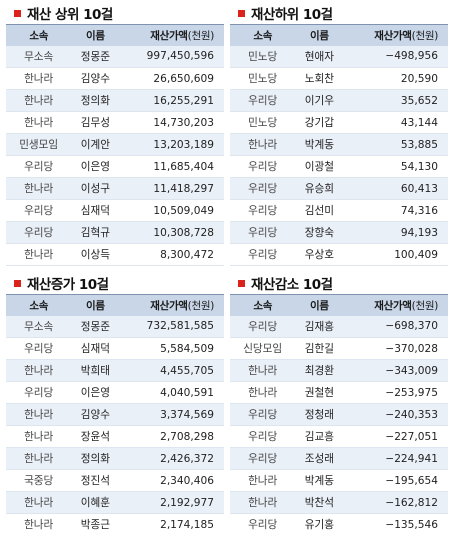  Describe the element at coordinates (115, 210) in the screenshot. I see `table-row: 우리당 심재덕 10,509,049` at that location.